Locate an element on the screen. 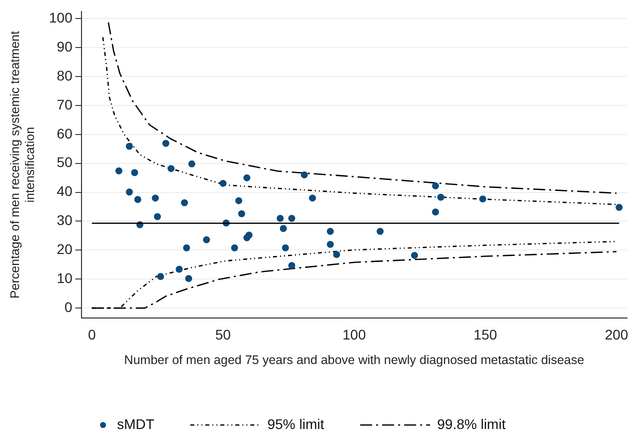 The image size is (641, 442). x-tick-label: 100 is located at coordinates (354, 334).